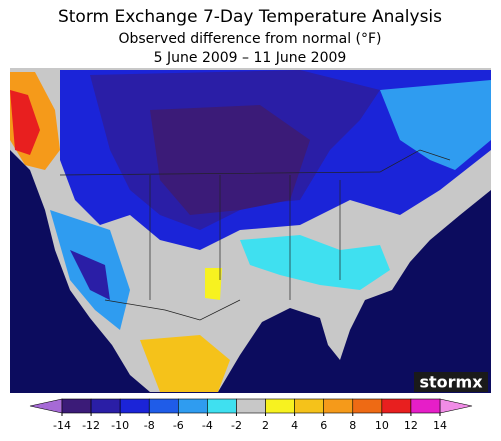 The height and width of the screenshot is (441, 501). I want to click on colorbar-tick-label: 10, so click(382, 425).